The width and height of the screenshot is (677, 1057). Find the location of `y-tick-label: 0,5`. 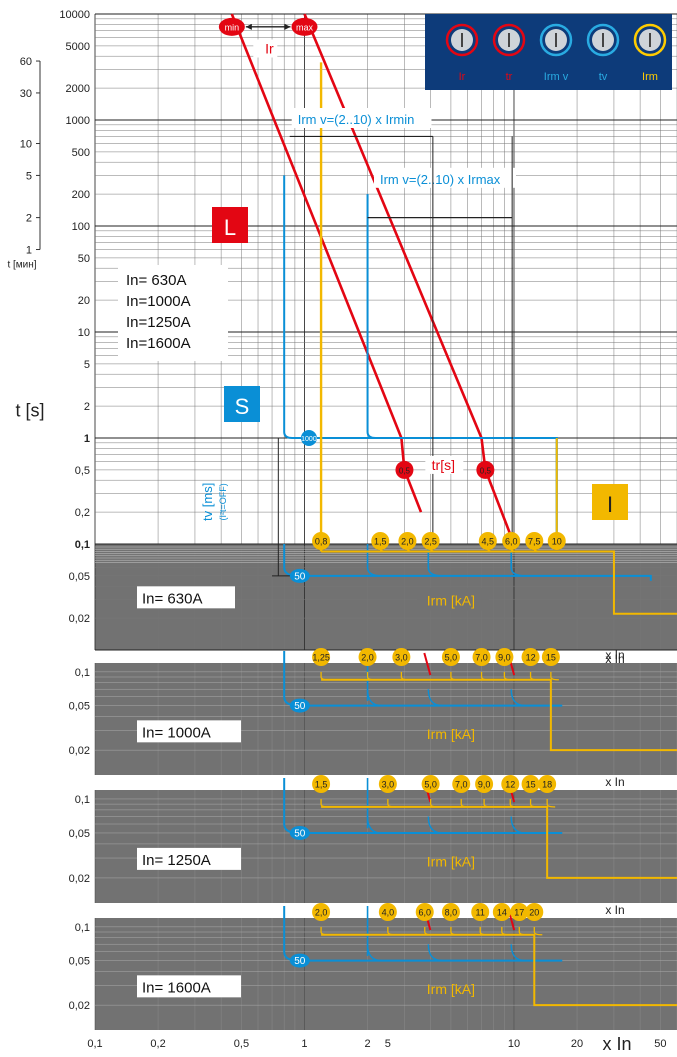

y-tick-label: 0,5 is located at coordinates (82, 471).